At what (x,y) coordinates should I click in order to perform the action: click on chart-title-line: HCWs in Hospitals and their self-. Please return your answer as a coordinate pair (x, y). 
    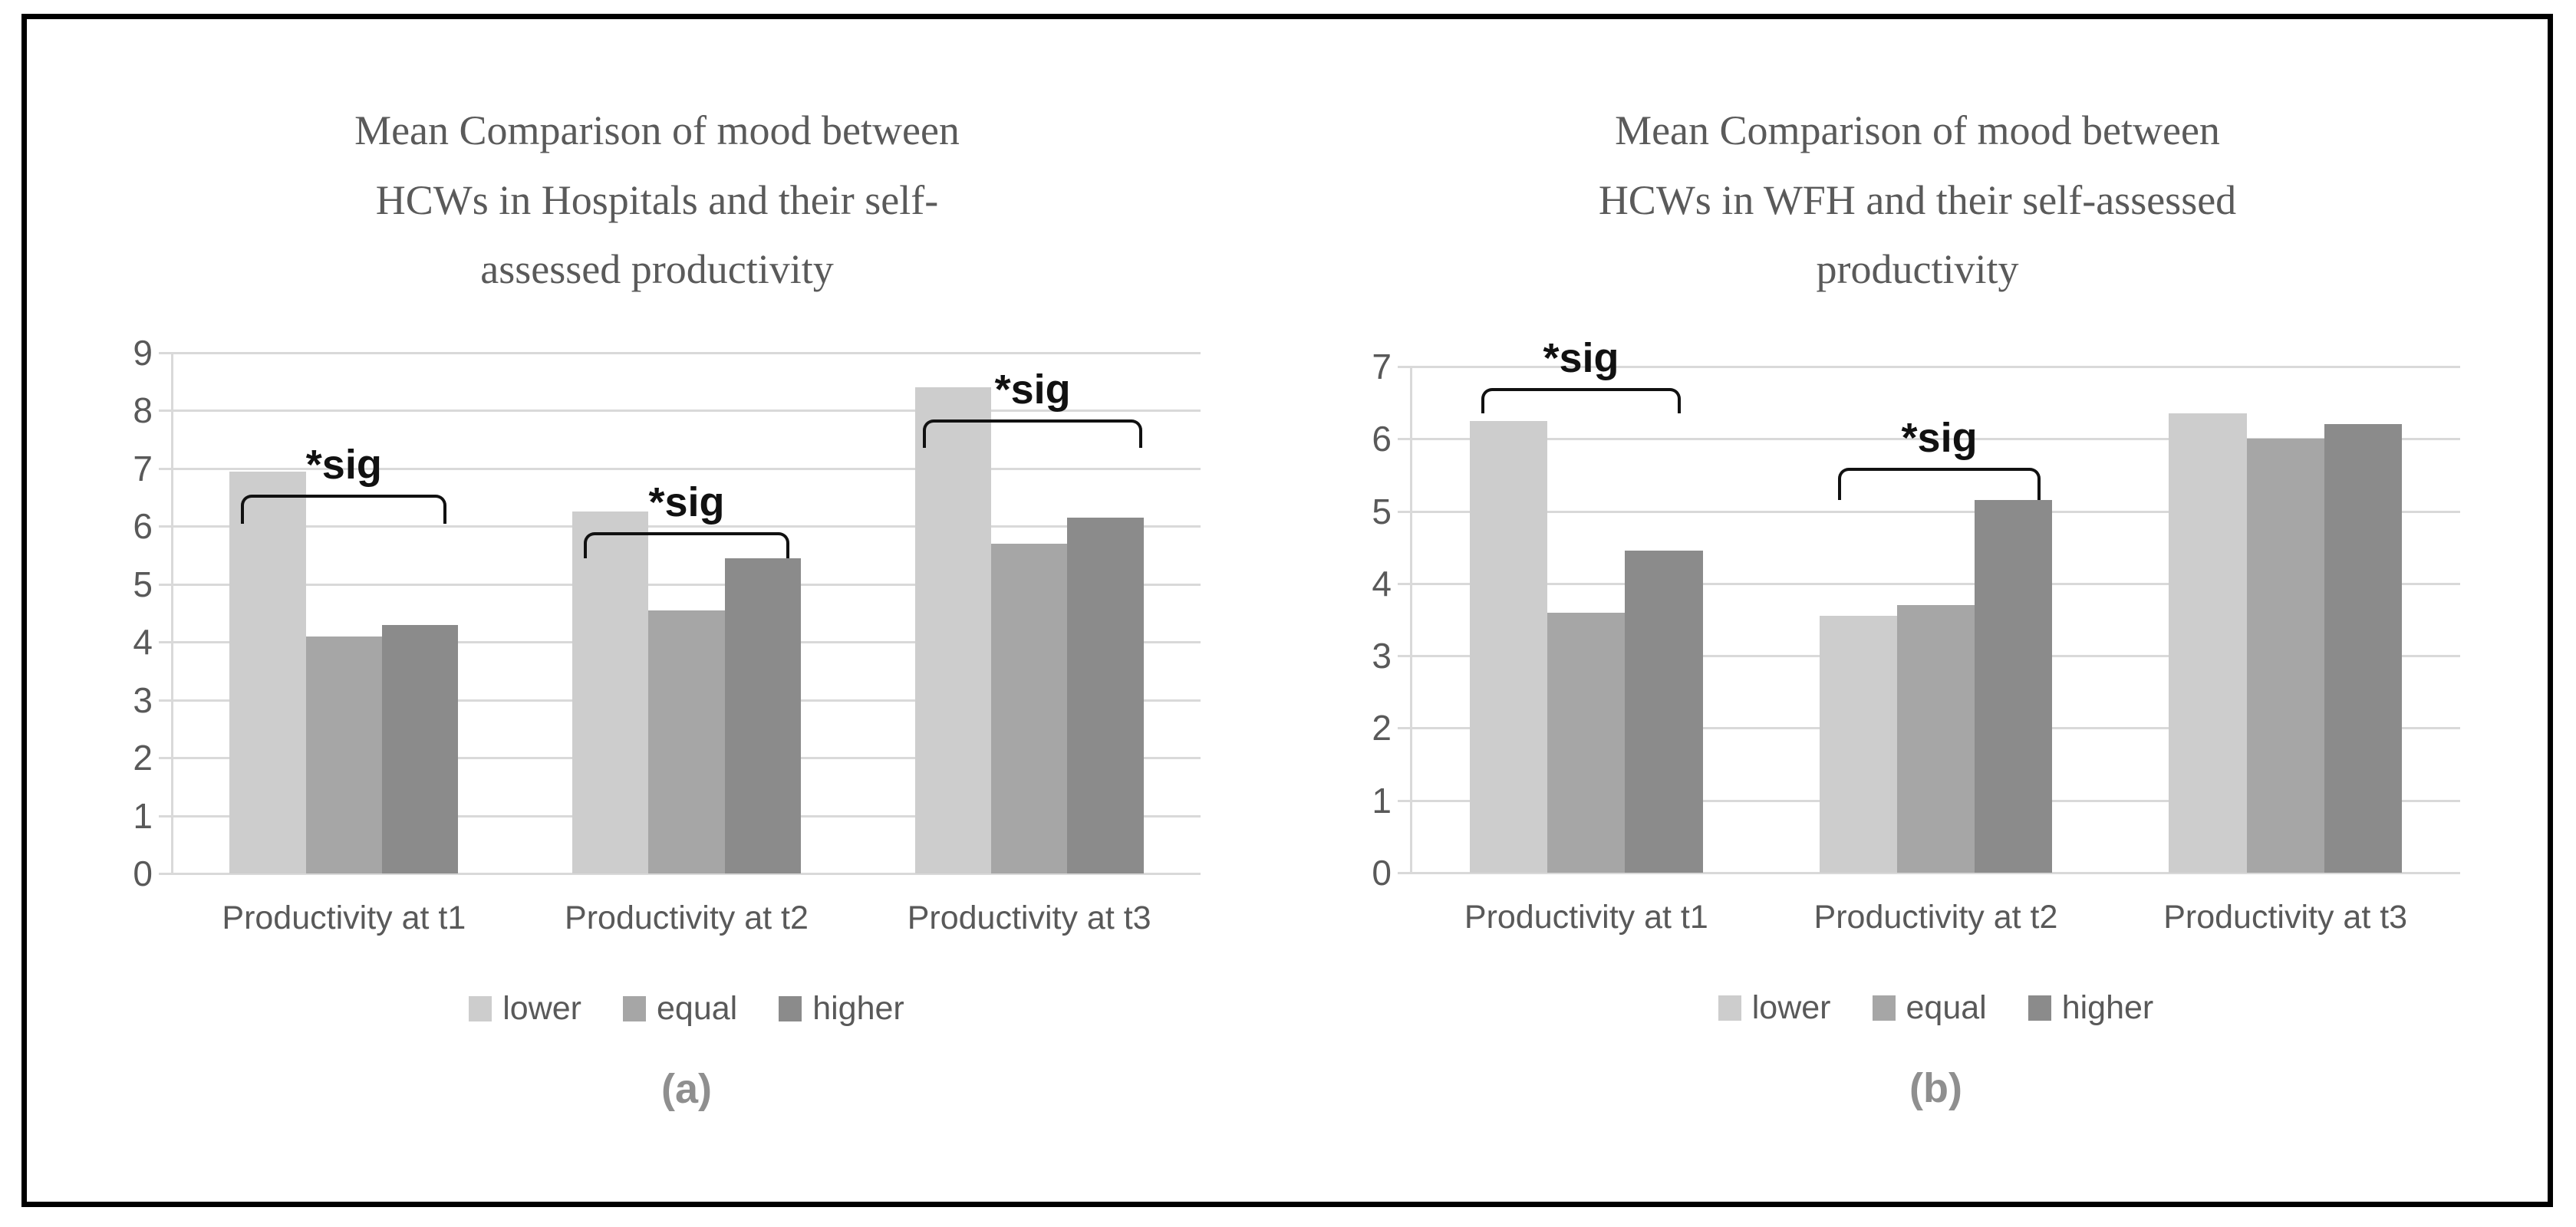
    Looking at the image, I should click on (657, 199).